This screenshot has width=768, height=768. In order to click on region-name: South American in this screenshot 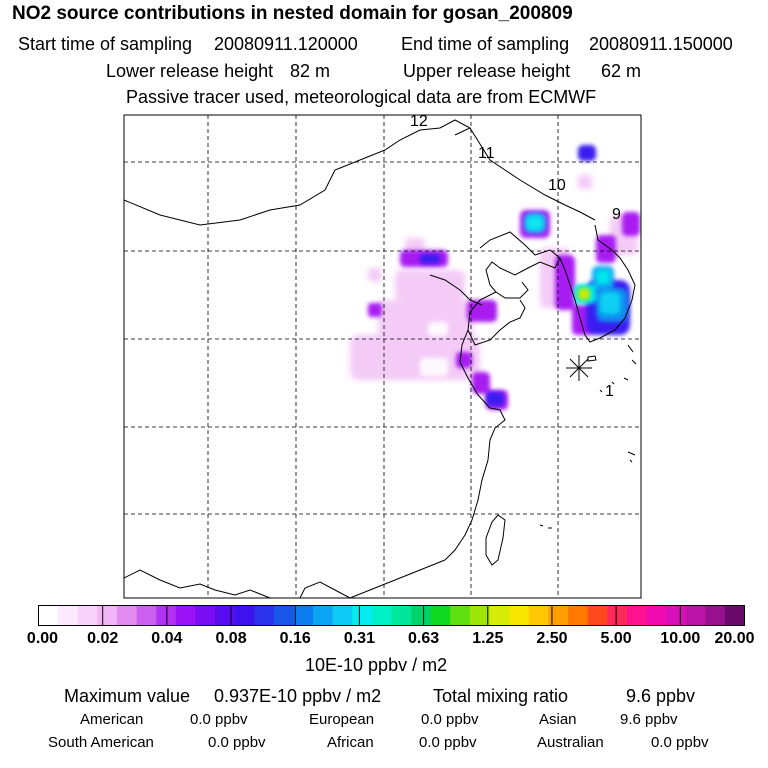, I will do `click(101, 742)`.